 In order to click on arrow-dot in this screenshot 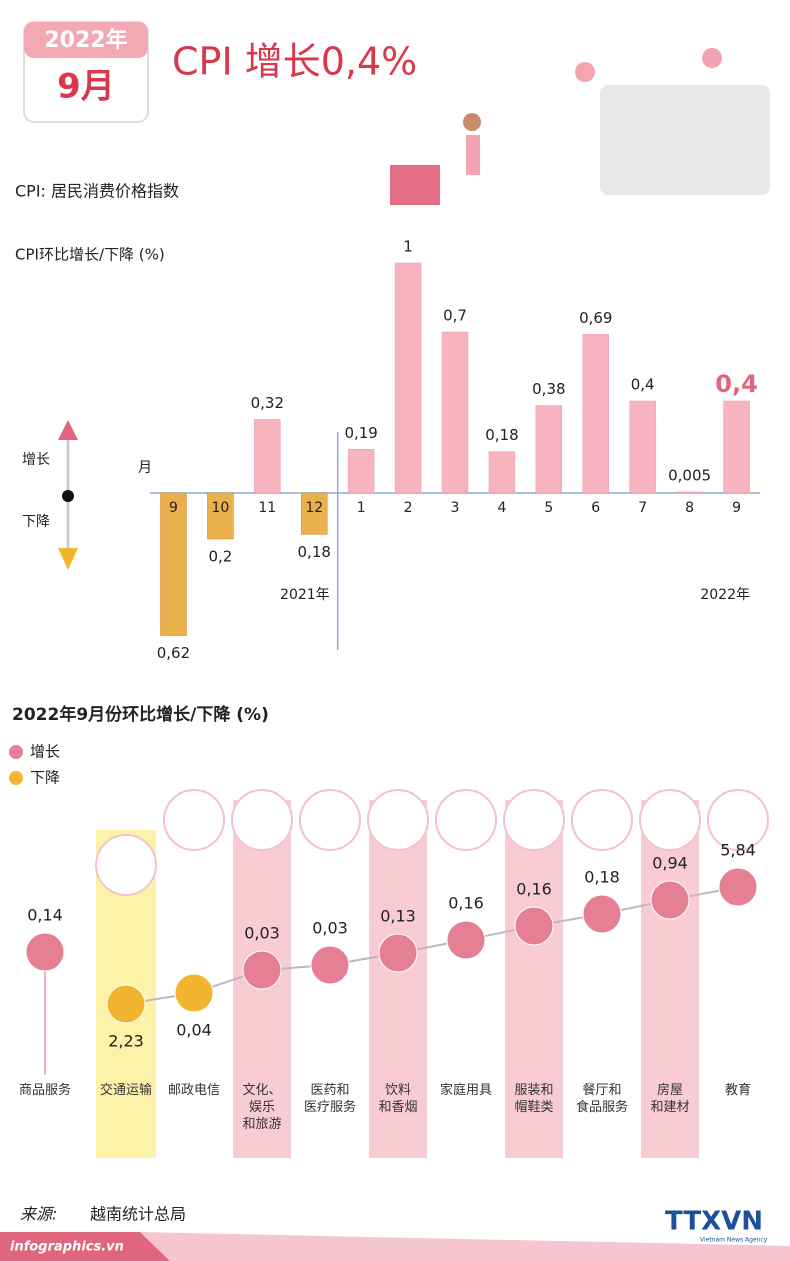, I will do `click(68, 496)`.